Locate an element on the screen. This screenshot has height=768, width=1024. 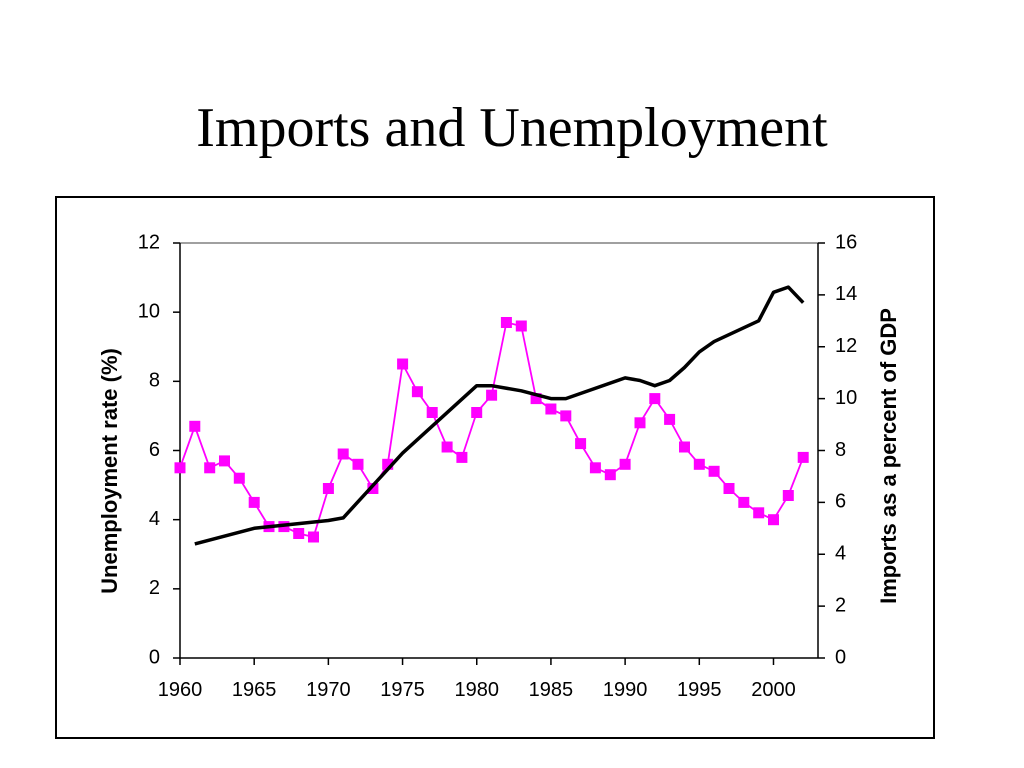
y-axis-left-label: Unemployment rate (%) is located at coordinates (109, 471).